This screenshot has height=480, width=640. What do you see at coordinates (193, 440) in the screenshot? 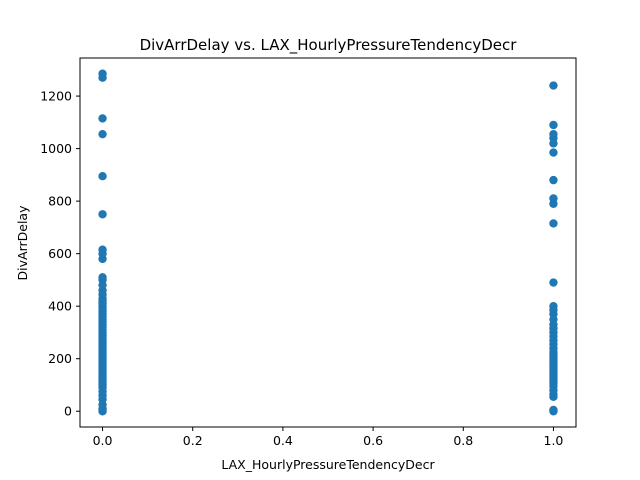
I see `x-tick-label: 0.2` at bounding box center [193, 440].